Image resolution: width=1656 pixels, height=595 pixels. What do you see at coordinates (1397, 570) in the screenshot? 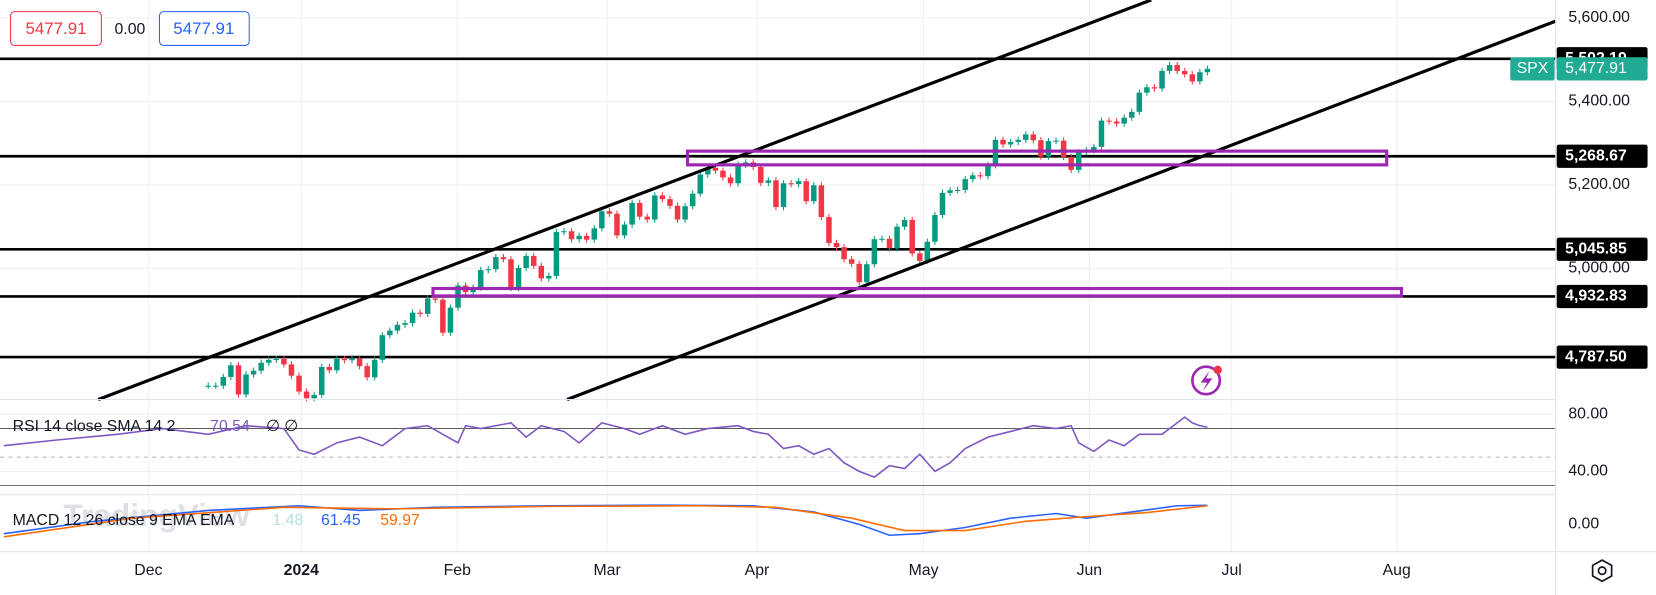
I see `x-tick-label: Aug` at bounding box center [1397, 570].